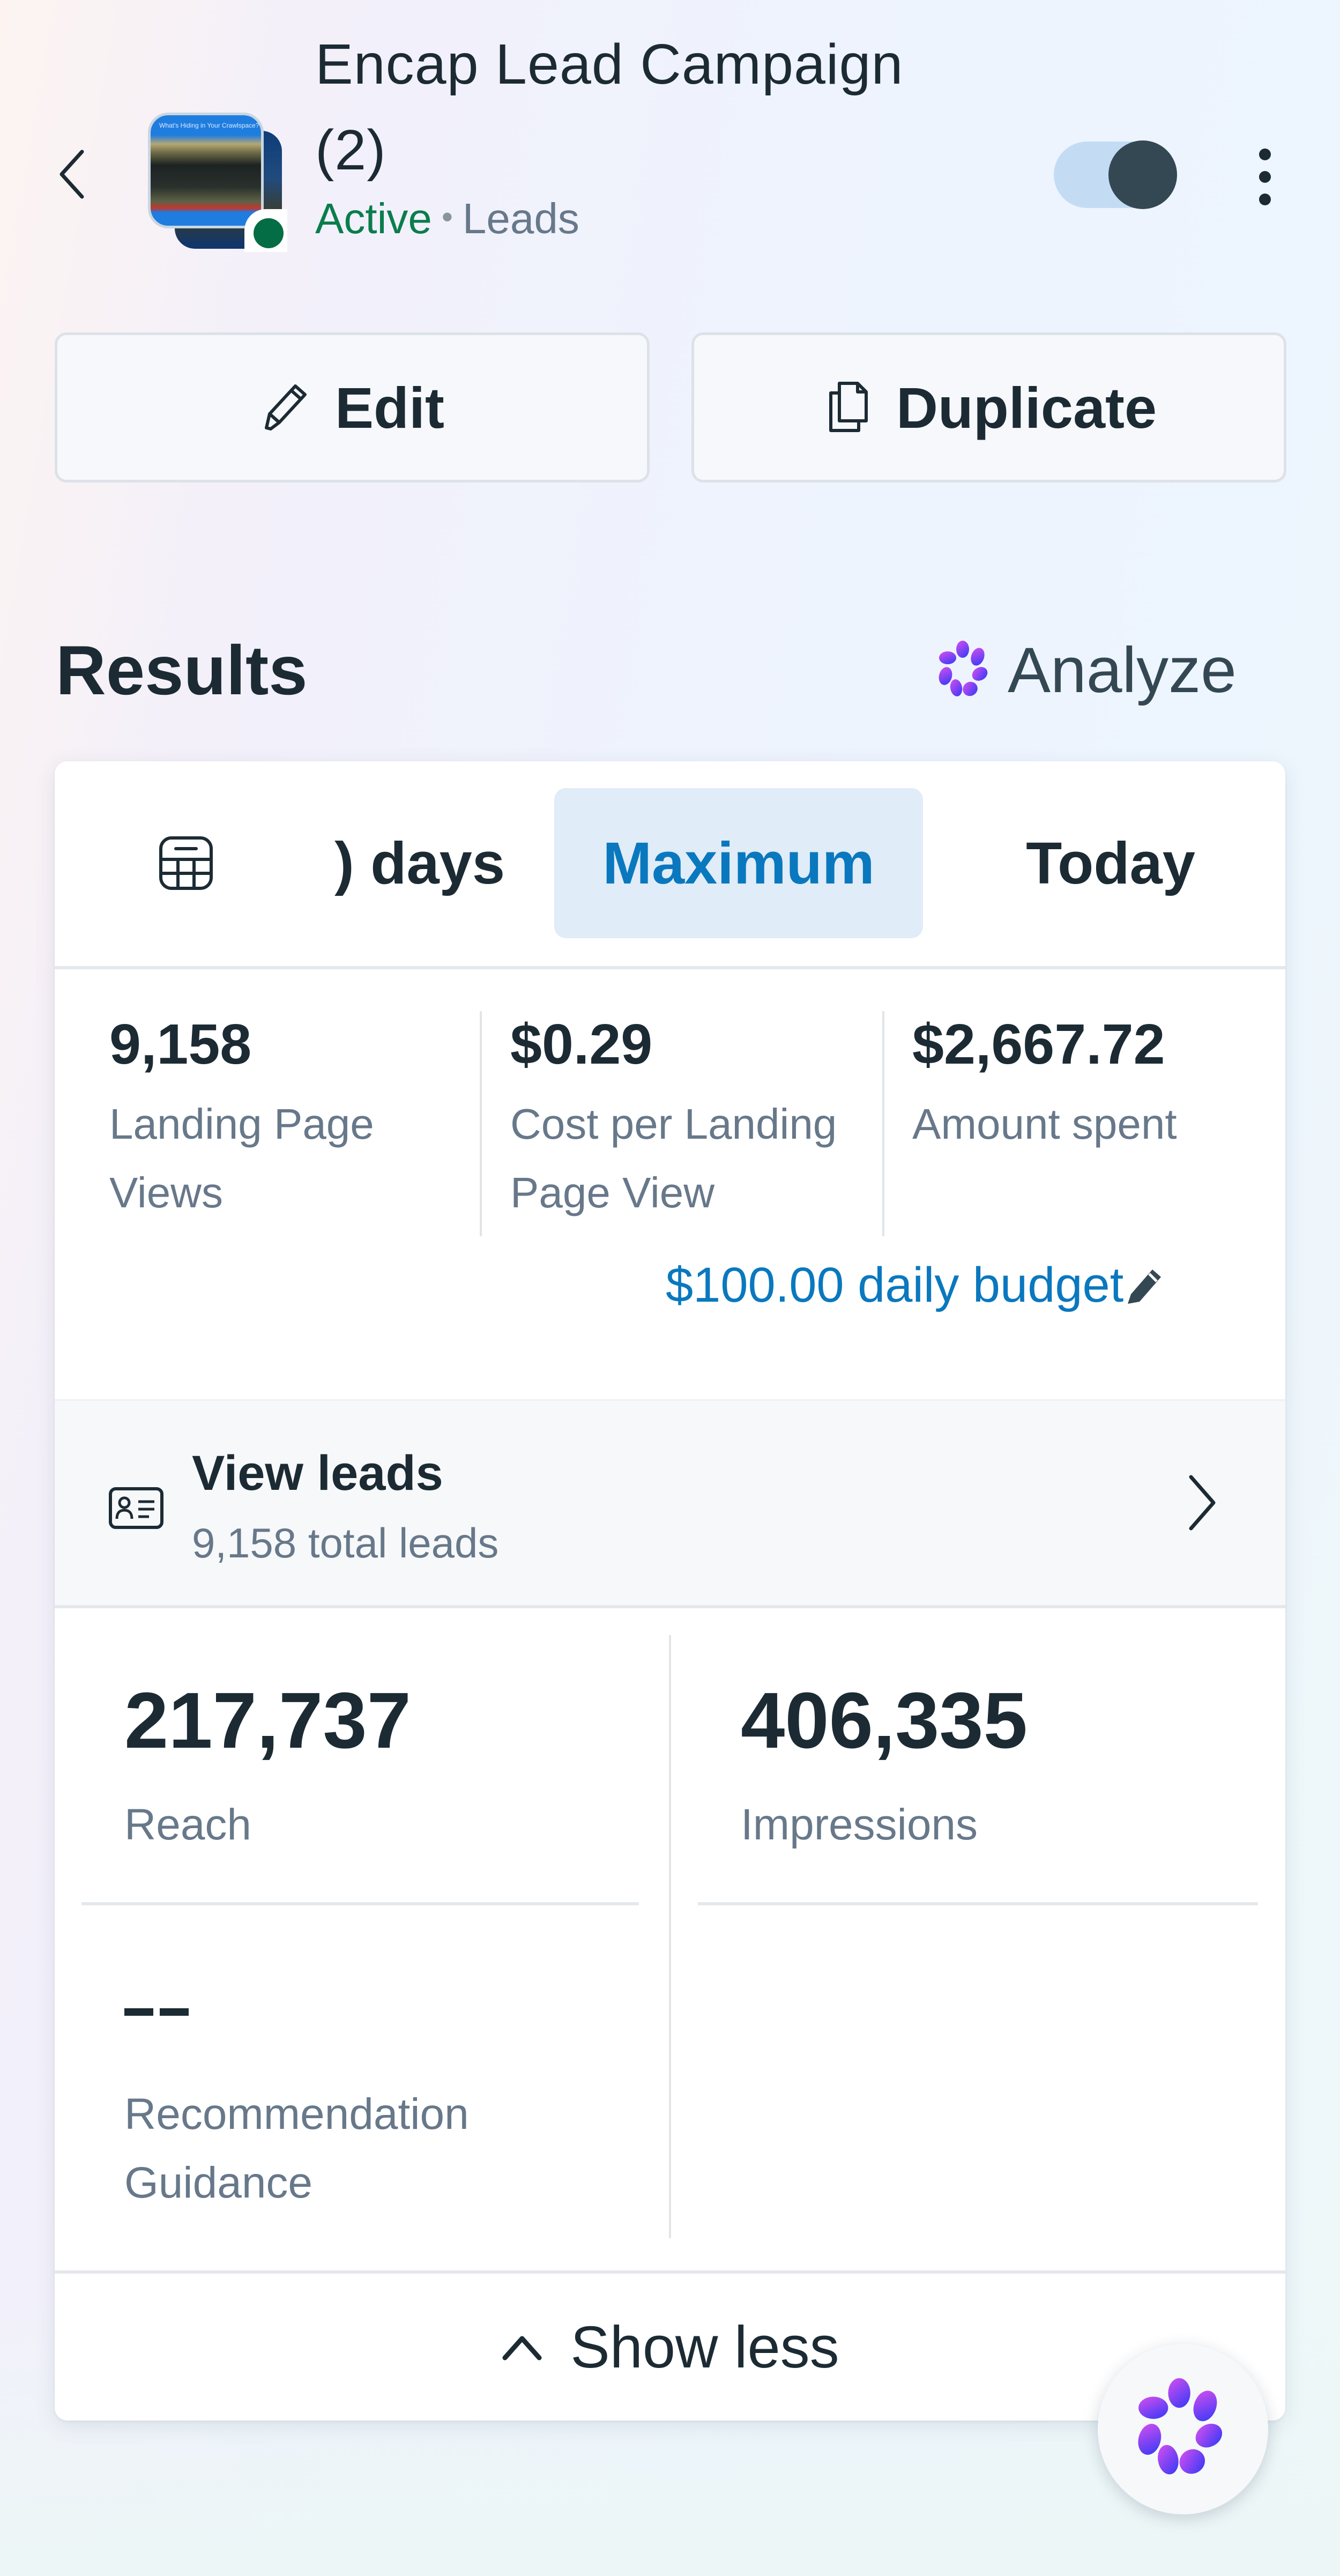 The image size is (1340, 2576). I want to click on status-label: Active, so click(374, 218).